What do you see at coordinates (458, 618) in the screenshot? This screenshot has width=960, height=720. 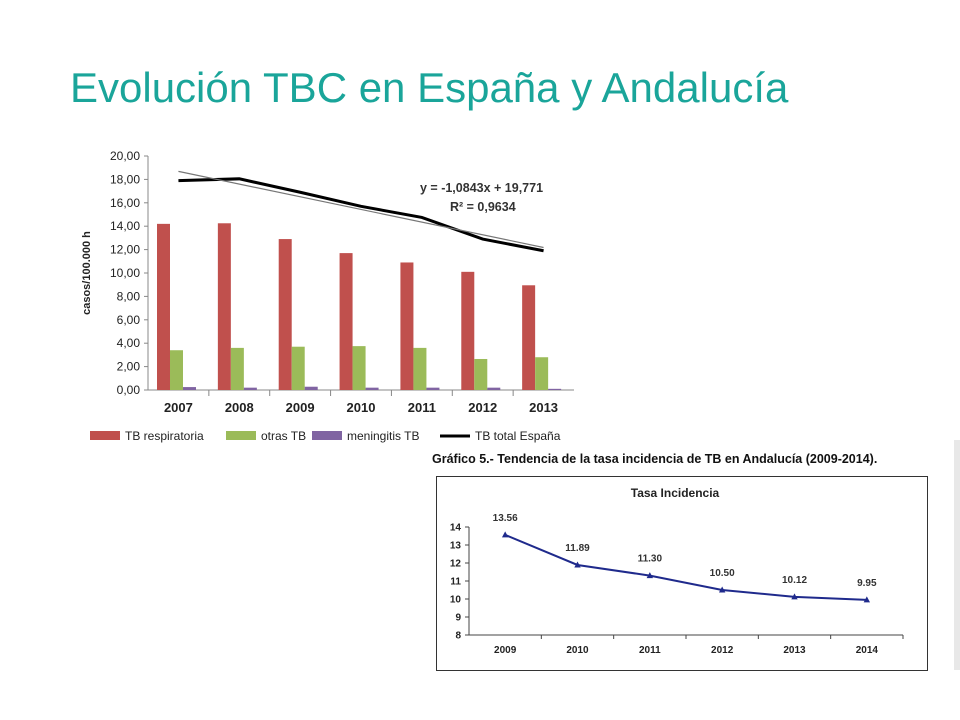 I see `y-tick-label: 9` at bounding box center [458, 618].